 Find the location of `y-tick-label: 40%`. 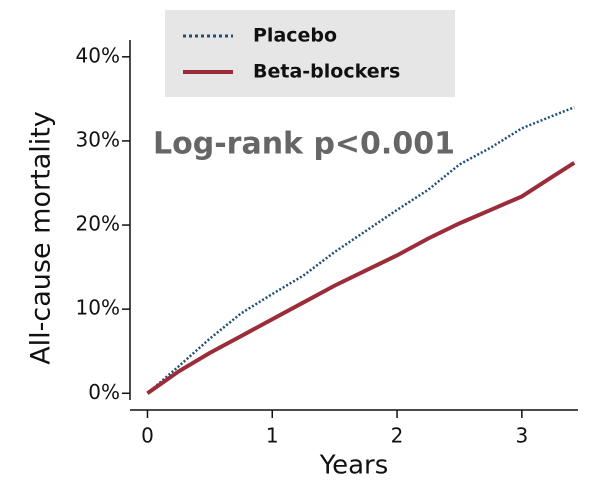

y-tick-label: 40% is located at coordinates (98, 55).